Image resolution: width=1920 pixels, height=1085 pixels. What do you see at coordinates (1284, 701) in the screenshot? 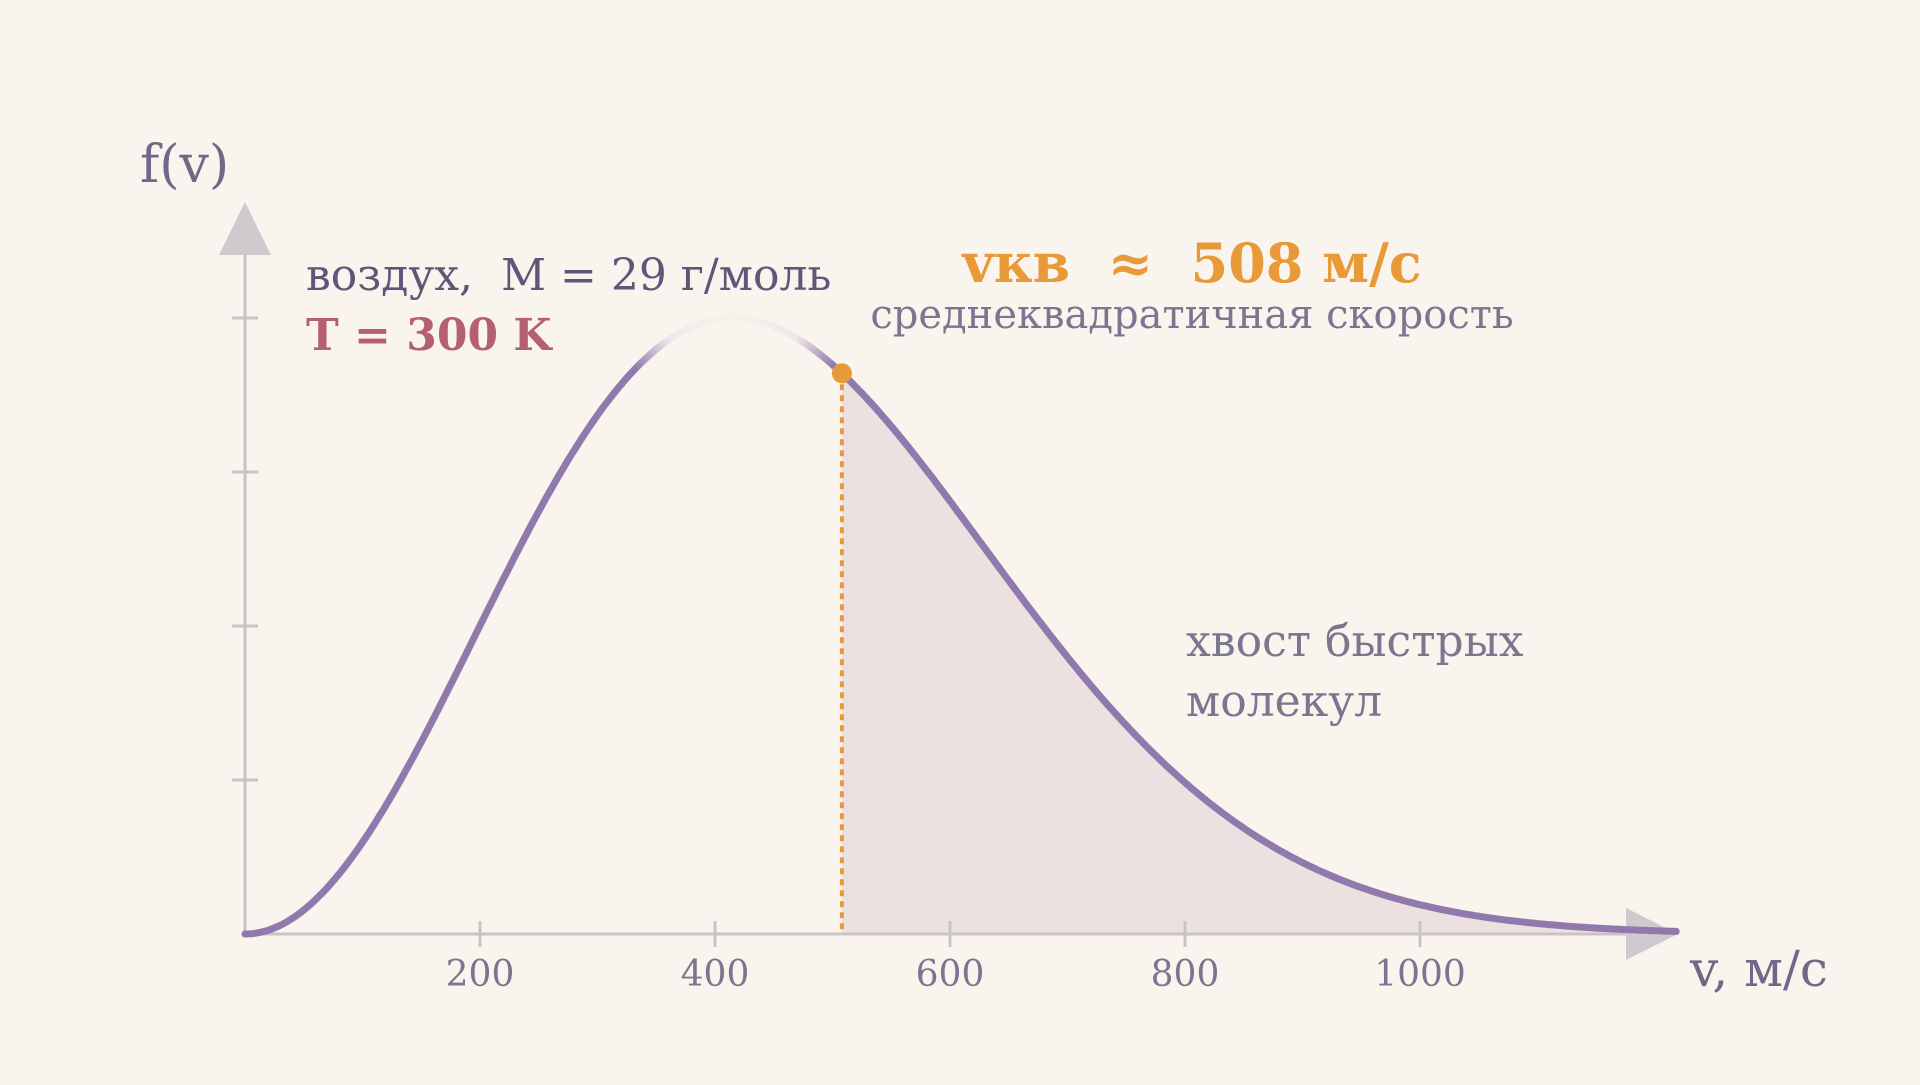
I see `tail-label-line2: молекул` at bounding box center [1284, 701].